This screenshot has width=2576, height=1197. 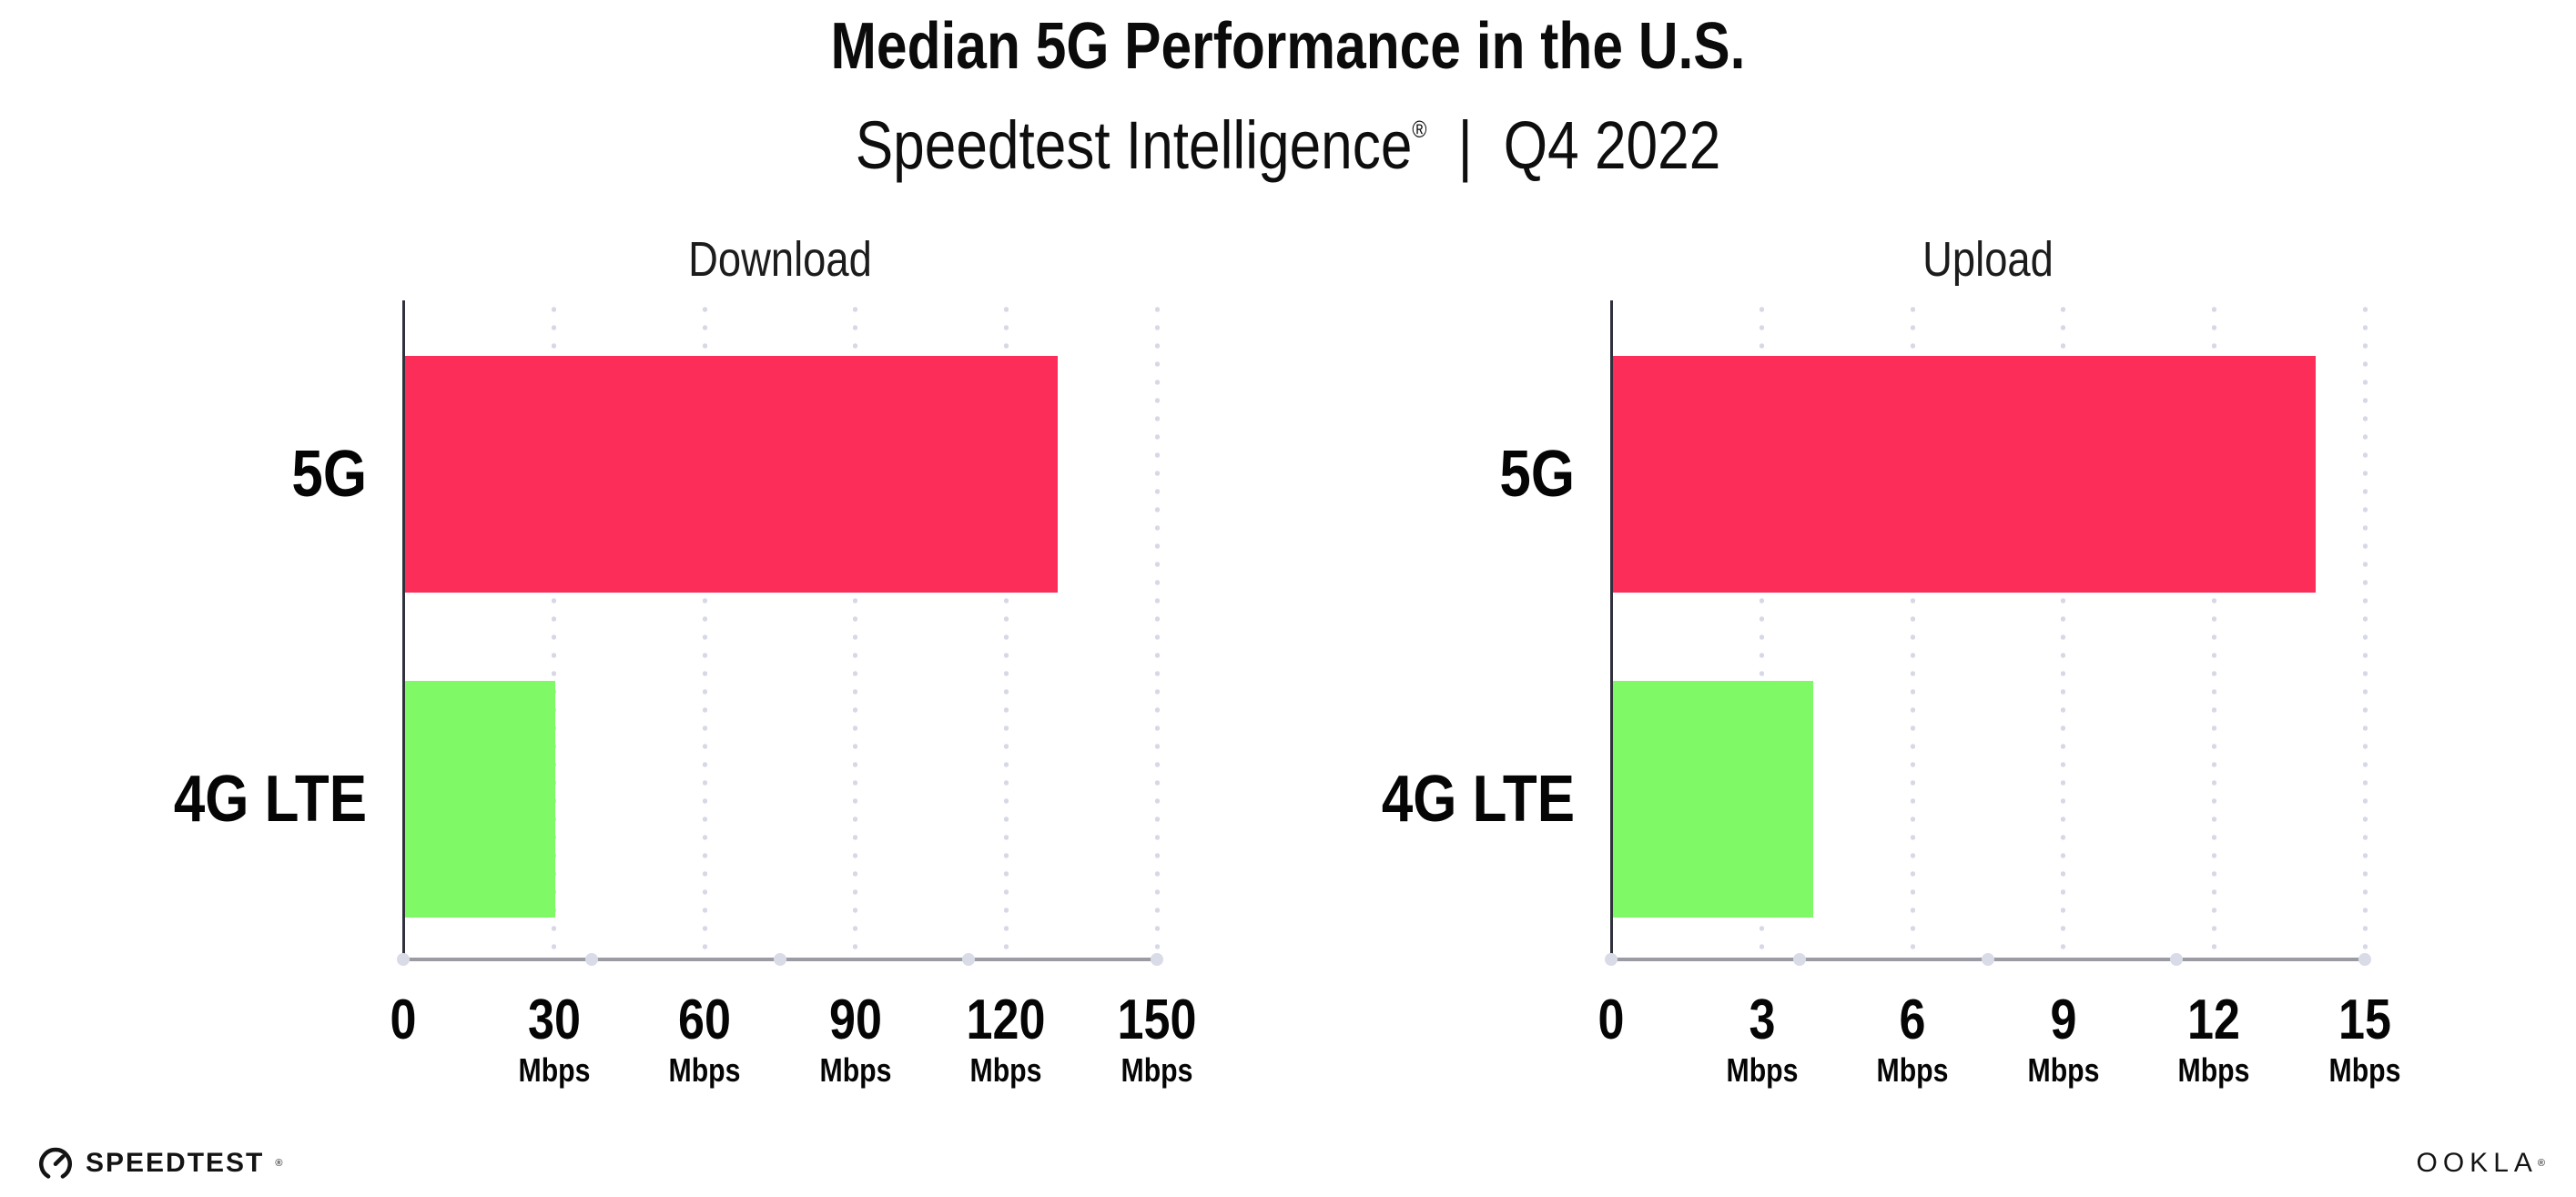 I want to click on bar-upload-4g-lte, so click(x=1713, y=800).